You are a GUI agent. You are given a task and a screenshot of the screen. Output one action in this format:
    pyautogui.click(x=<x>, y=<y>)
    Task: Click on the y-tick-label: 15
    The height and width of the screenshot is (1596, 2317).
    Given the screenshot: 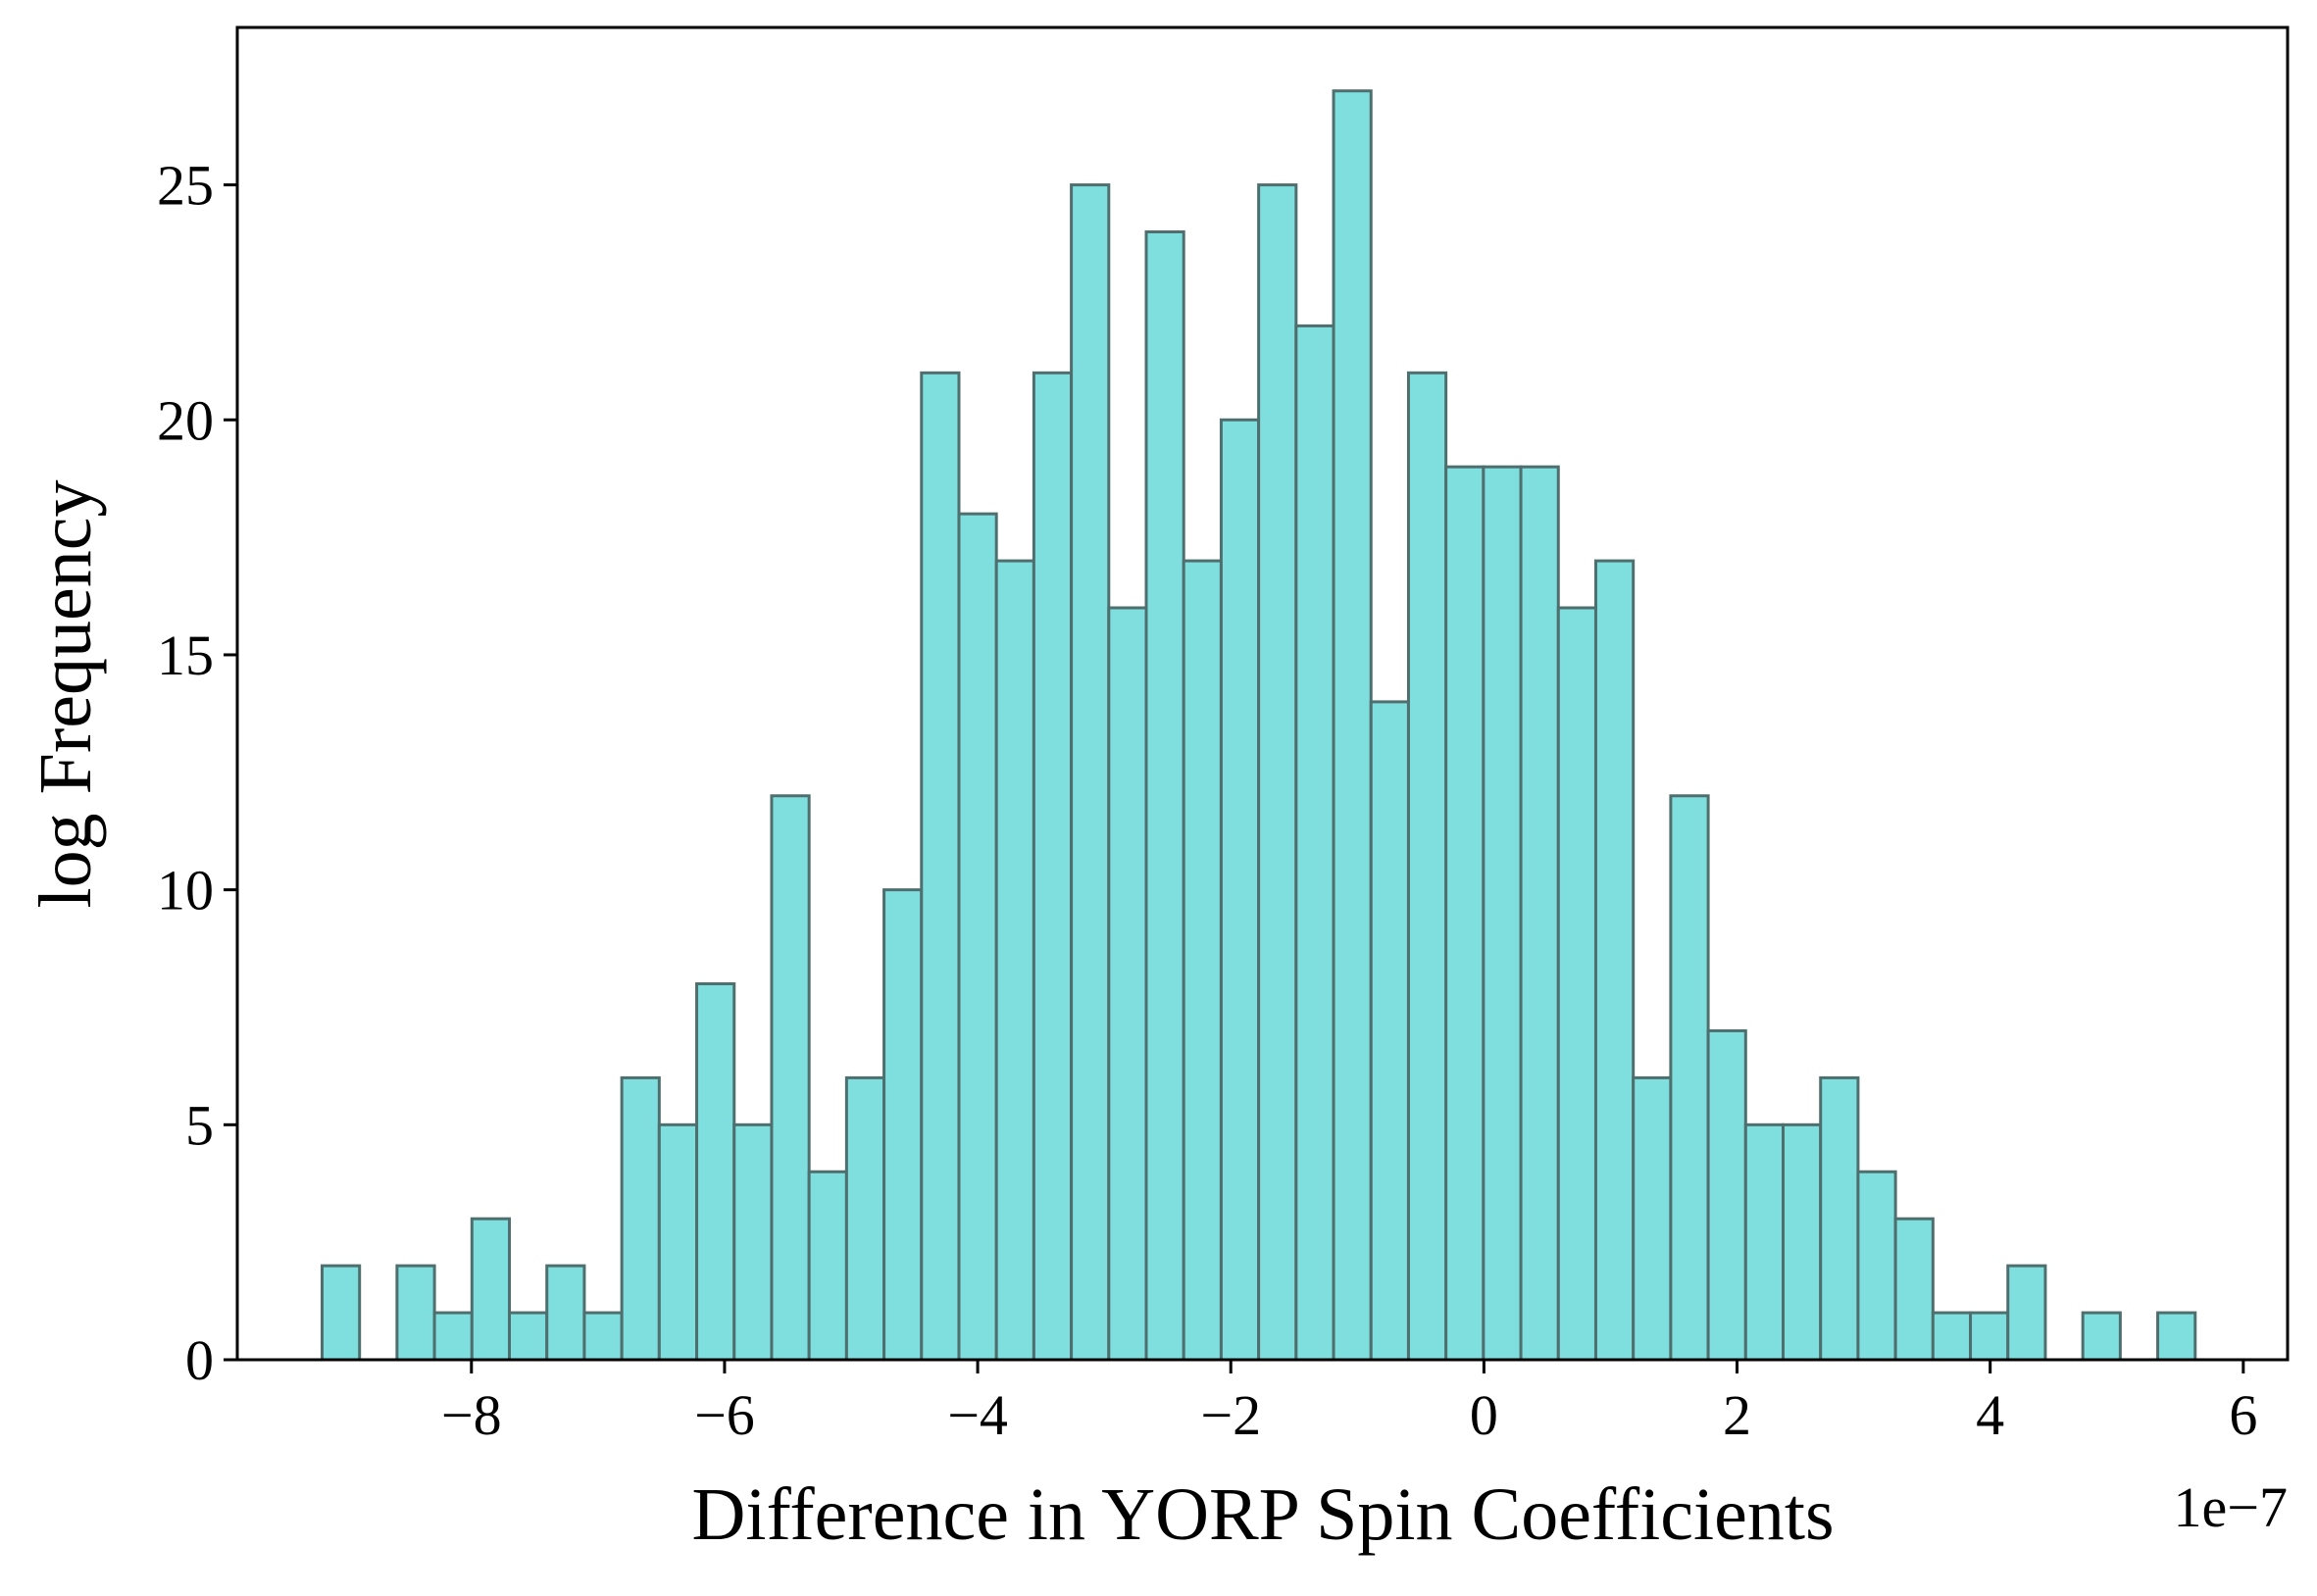 What is the action you would take?
    pyautogui.click(x=186, y=655)
    